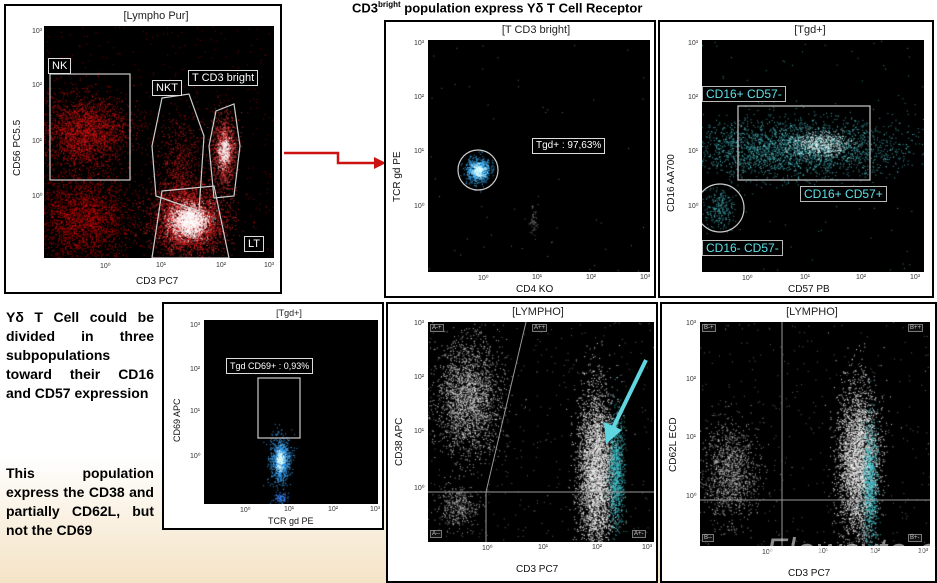 The image size is (937, 583). What do you see at coordinates (254, 244) in the screenshot?
I see `lt-gate-label: LT` at bounding box center [254, 244].